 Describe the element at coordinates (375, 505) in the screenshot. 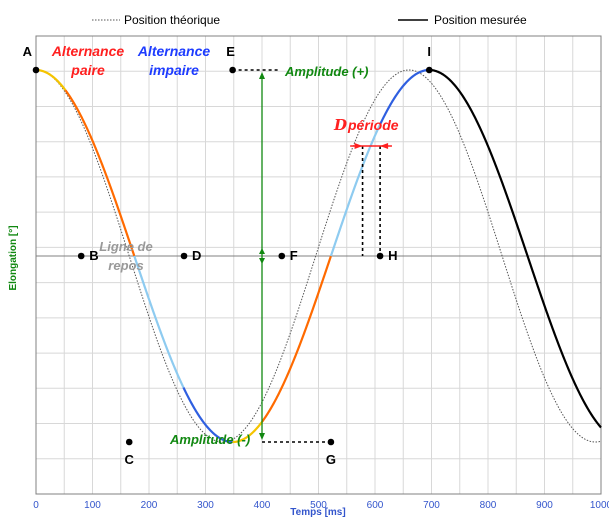

I see `x-tick-label: 600` at that location.